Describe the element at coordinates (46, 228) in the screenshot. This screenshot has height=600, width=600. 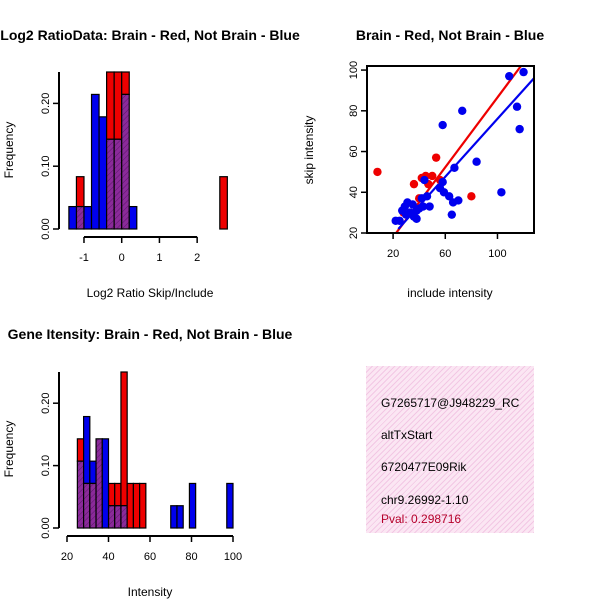
I see `c0-y-tick-label: 0.00` at that location.